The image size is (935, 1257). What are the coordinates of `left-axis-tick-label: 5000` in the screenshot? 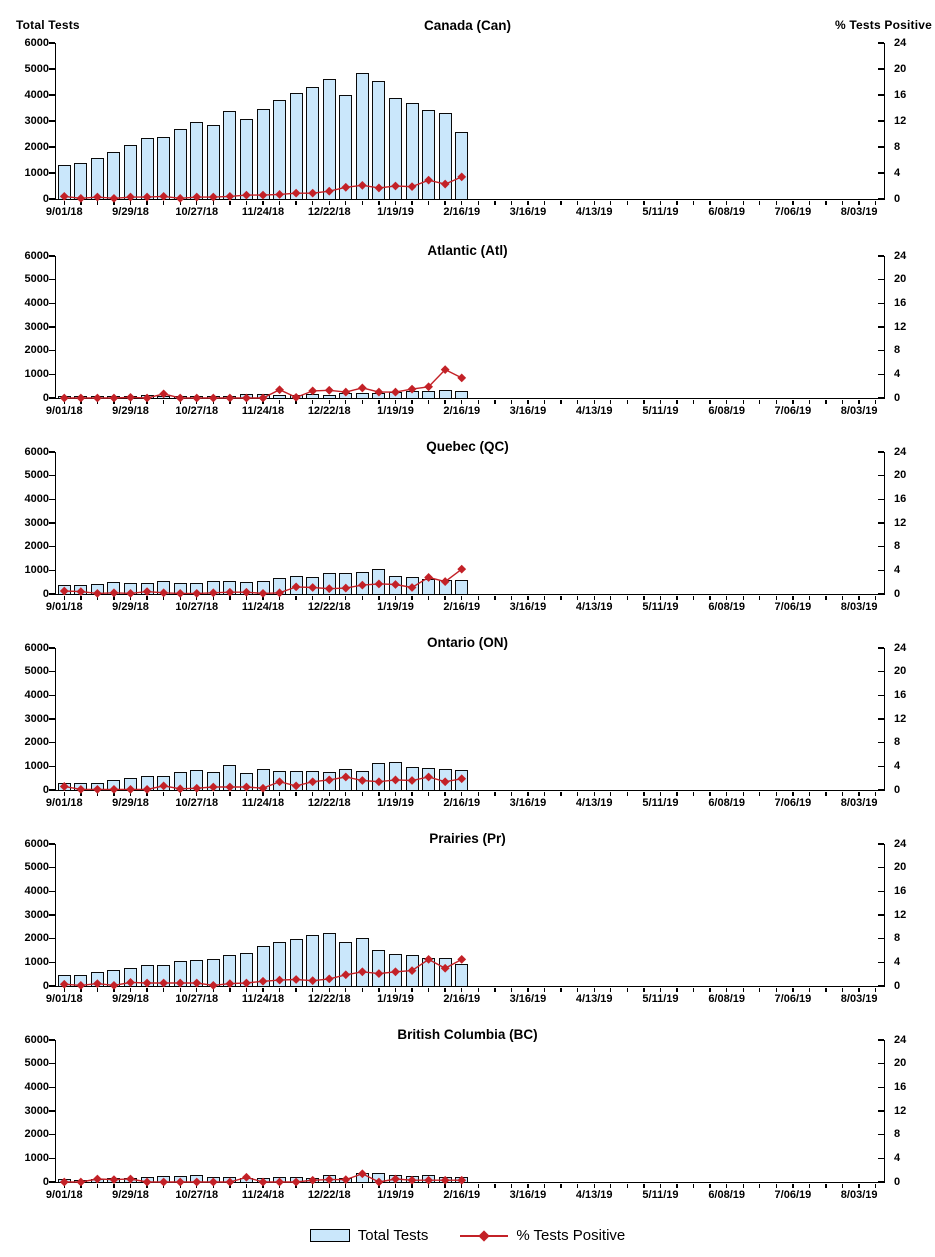 It's located at (36, 475).